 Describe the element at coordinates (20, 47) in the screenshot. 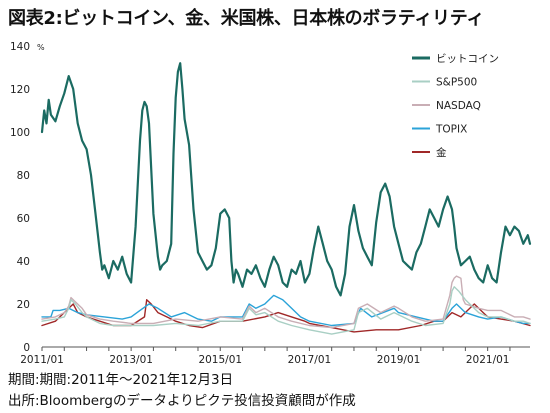

I see `y-tick-label: 140` at that location.